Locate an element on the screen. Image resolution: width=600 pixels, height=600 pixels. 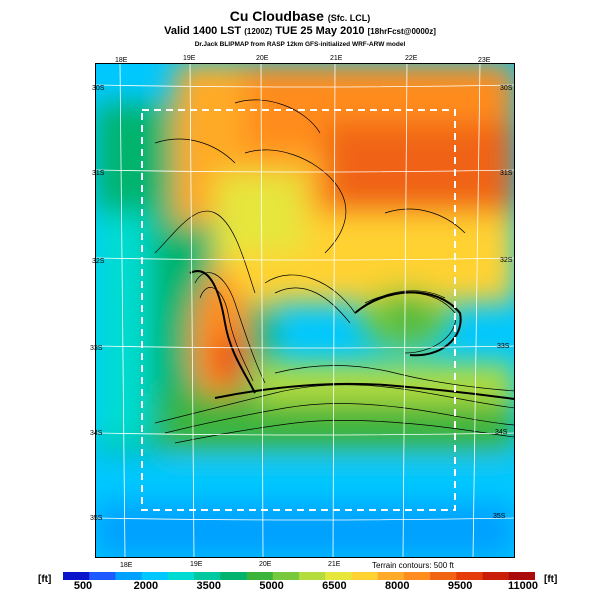
colorbar-tick-label: 3500 is located at coordinates (208, 586).